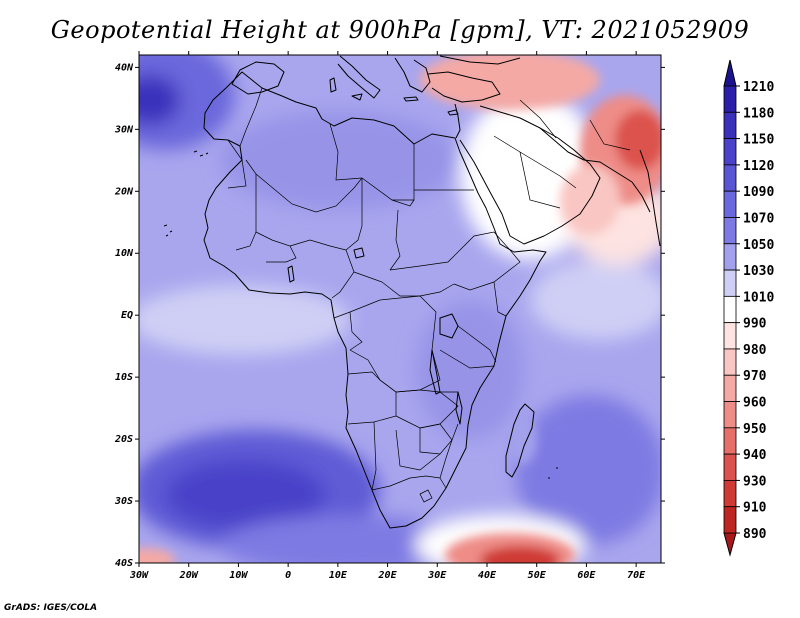  I want to click on border-algeria-libya, so click(346, 152).